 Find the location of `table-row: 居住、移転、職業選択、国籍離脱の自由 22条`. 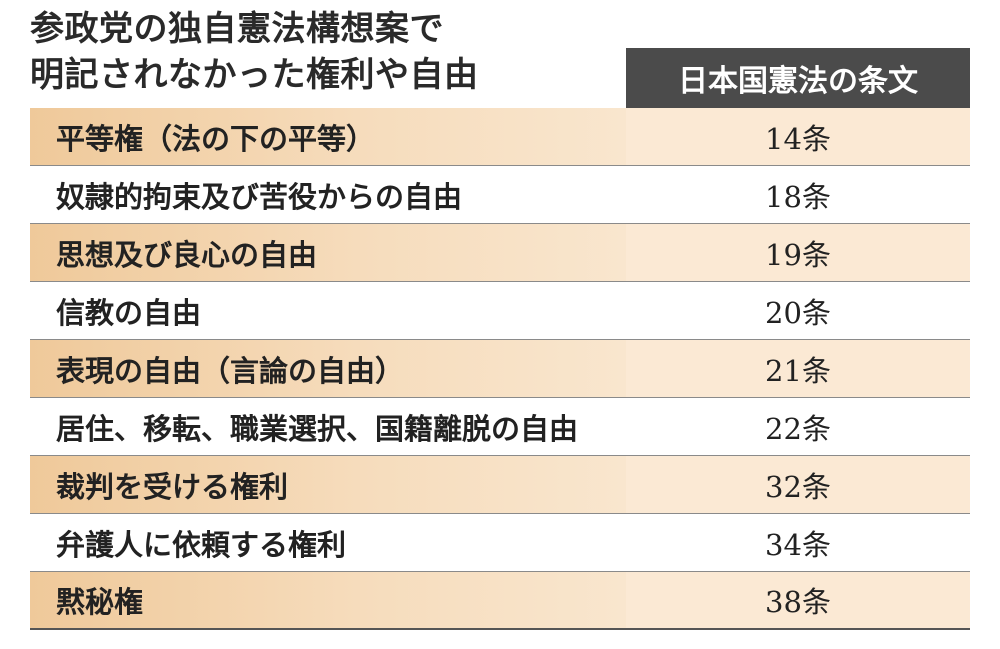

table-row: 居住、移転、職業選択、国籍離脱の自由 22条 is located at coordinates (500, 427).